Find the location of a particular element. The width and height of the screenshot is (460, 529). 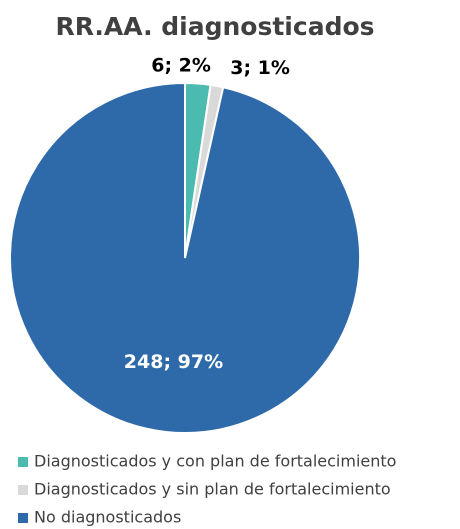

data-label: 3; 1% is located at coordinates (260, 68).